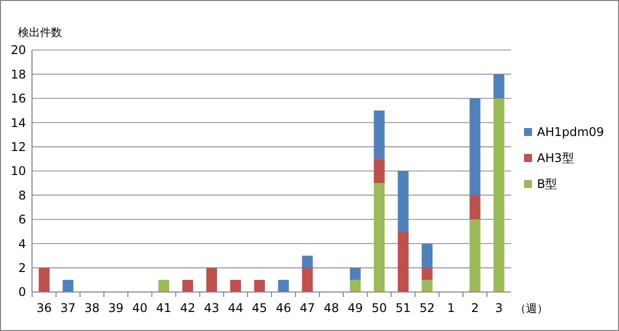 Image resolution: width=619 pixels, height=331 pixels. Describe the element at coordinates (140, 308) in the screenshot. I see `x-tick-label: 40` at that location.